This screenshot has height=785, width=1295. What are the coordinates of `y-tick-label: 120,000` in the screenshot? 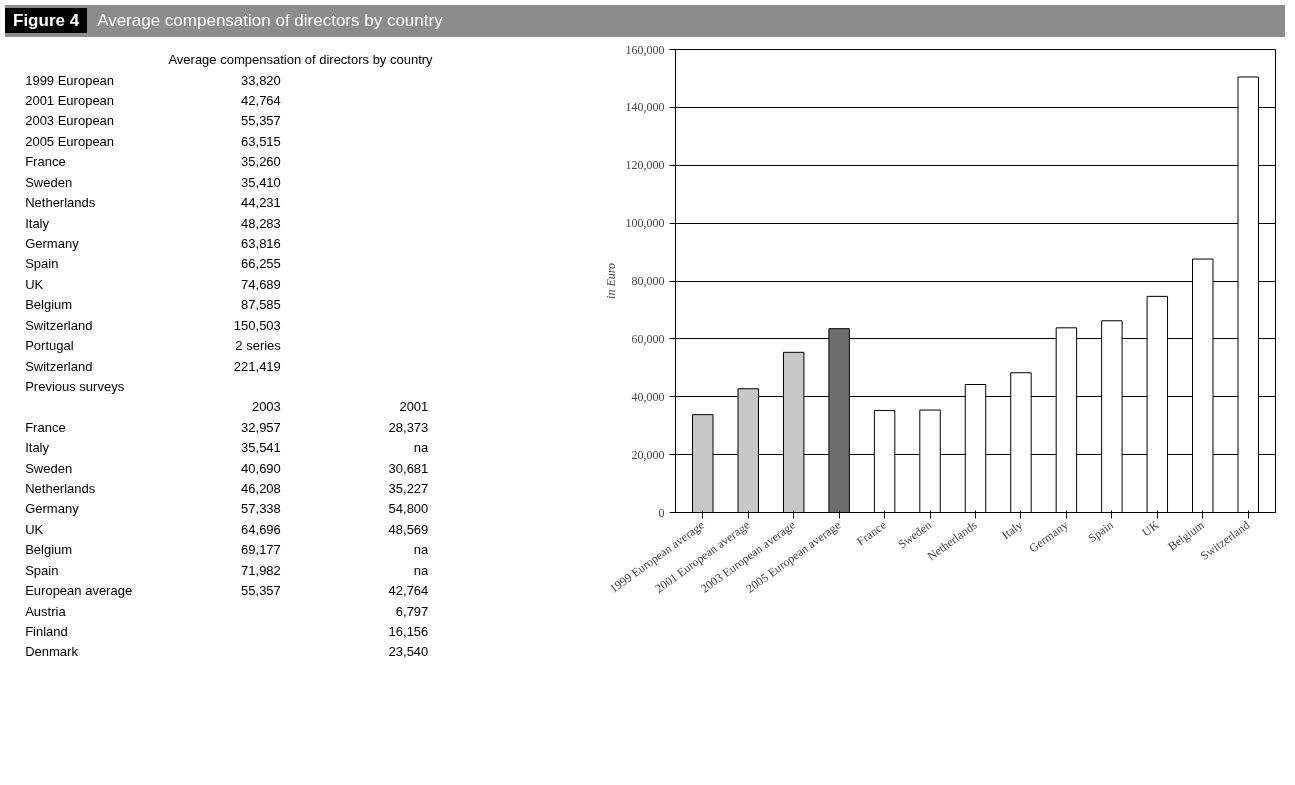 It's located at (645, 165).